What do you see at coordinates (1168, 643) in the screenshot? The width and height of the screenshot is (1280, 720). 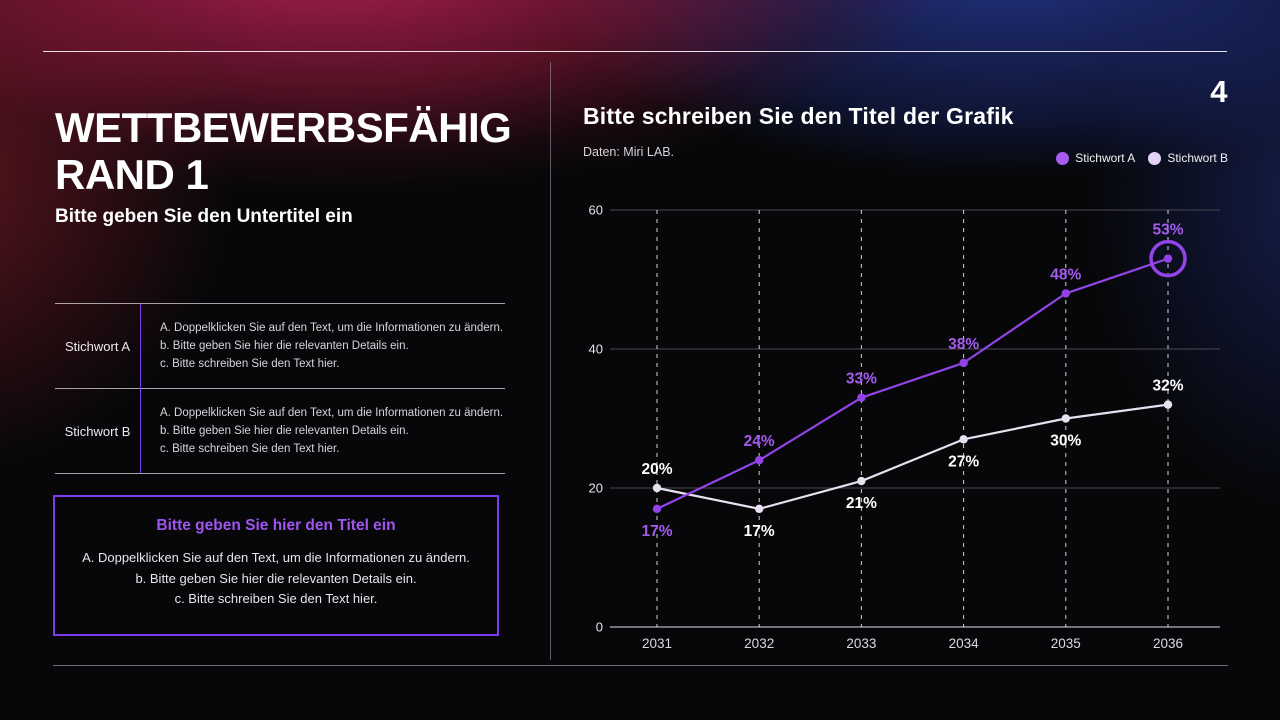 I see `svg-text: 2036` at bounding box center [1168, 643].